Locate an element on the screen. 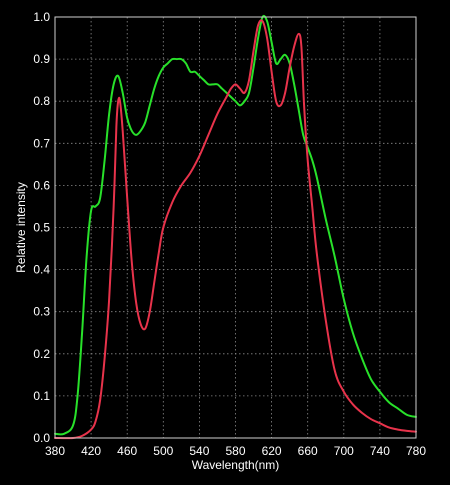 Image resolution: width=450 pixels, height=485 pixels. y-tick-label: 0.2 is located at coordinates (41, 354).